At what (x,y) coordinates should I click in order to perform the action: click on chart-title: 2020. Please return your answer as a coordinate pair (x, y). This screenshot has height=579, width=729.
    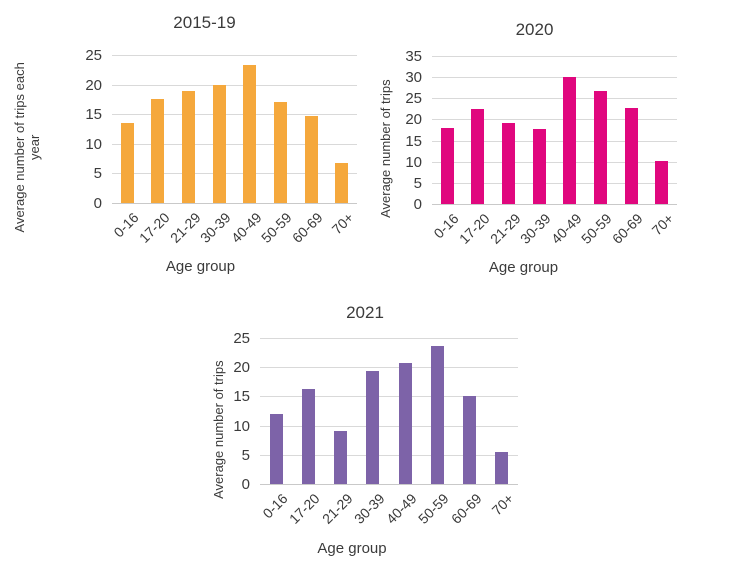
    Looking at the image, I should click on (534, 29).